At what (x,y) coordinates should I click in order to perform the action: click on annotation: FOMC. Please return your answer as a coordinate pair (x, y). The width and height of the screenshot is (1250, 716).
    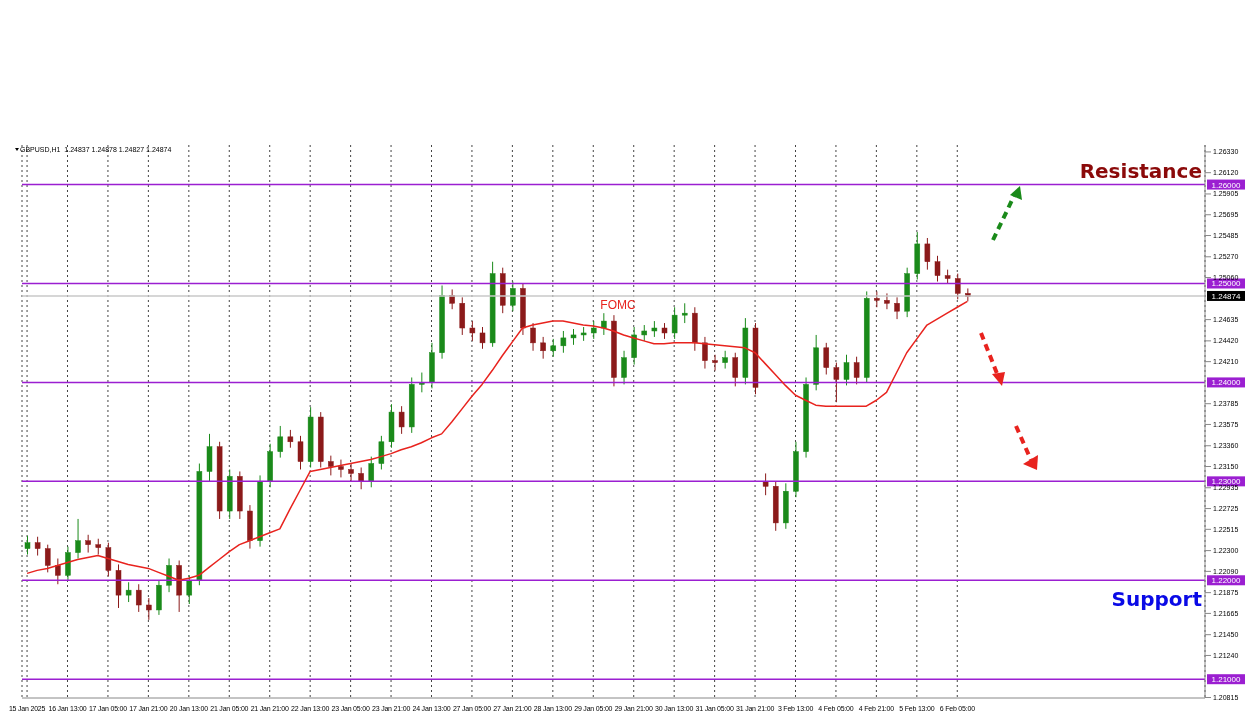
    Looking at the image, I should click on (618, 305).